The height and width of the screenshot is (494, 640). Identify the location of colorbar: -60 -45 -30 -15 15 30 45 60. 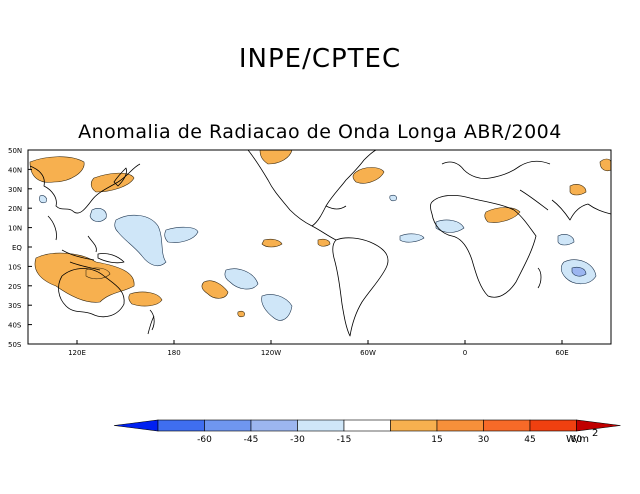
(367, 432).